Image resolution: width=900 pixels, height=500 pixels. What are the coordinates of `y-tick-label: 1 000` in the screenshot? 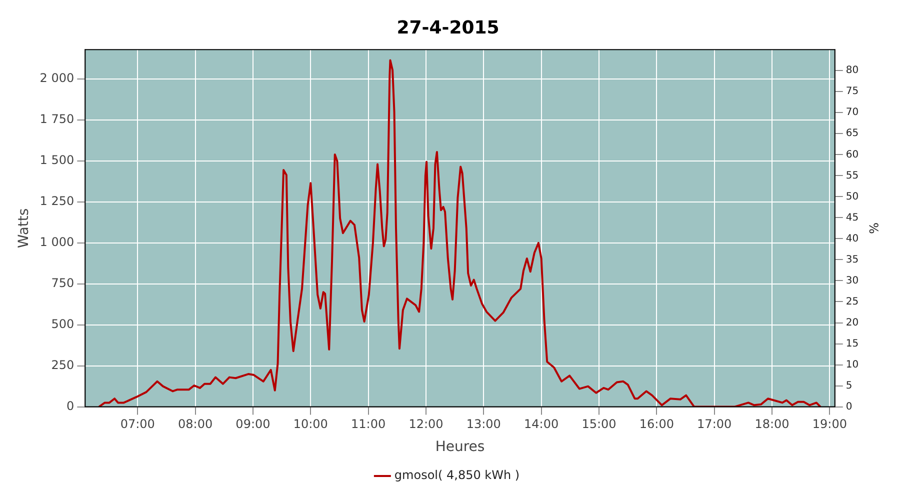 It's located at (57, 242).